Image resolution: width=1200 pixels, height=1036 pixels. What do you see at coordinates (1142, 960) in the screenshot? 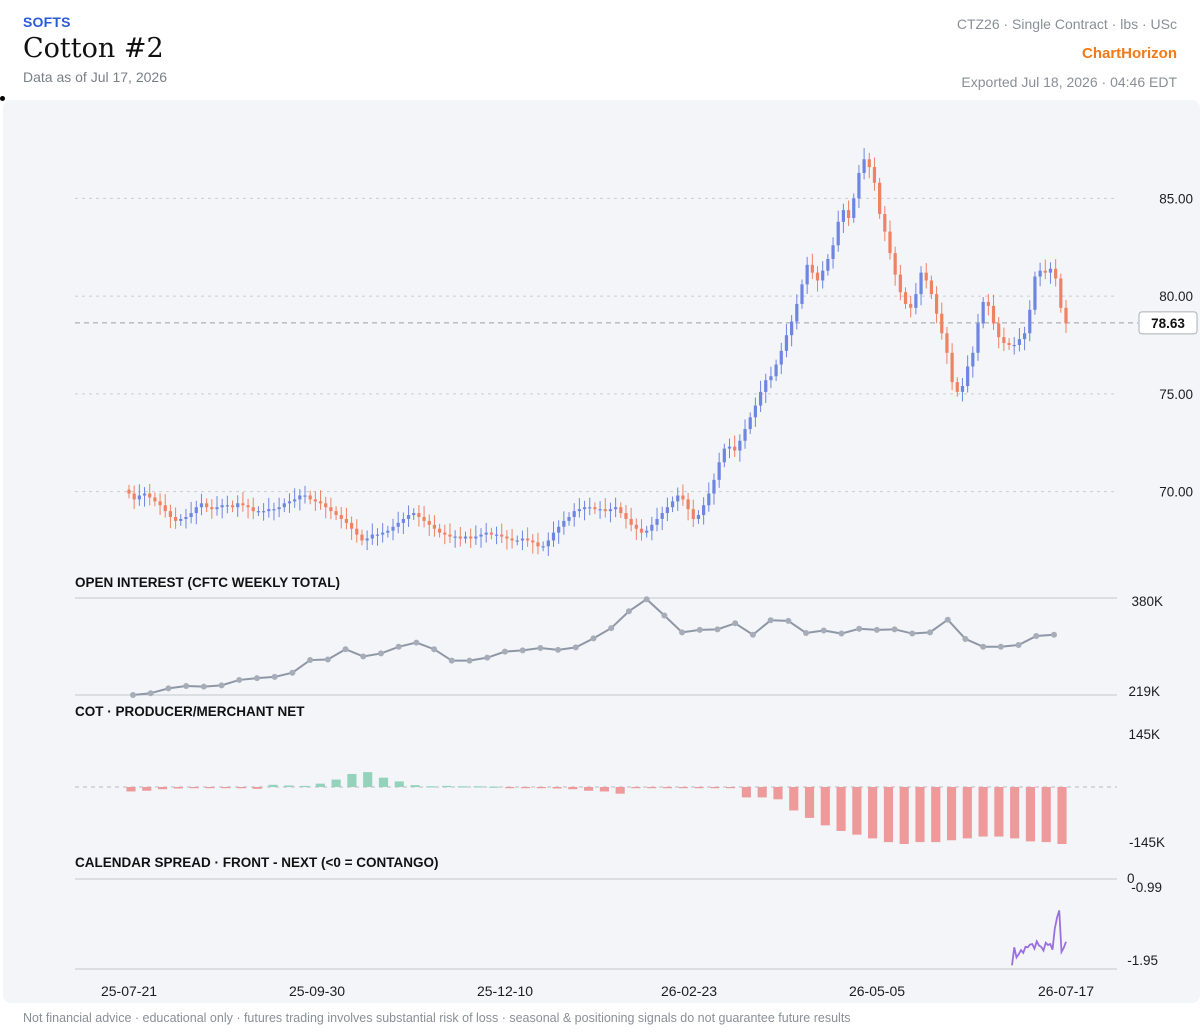
I see `spread-tick-label: -1.95` at bounding box center [1142, 960].